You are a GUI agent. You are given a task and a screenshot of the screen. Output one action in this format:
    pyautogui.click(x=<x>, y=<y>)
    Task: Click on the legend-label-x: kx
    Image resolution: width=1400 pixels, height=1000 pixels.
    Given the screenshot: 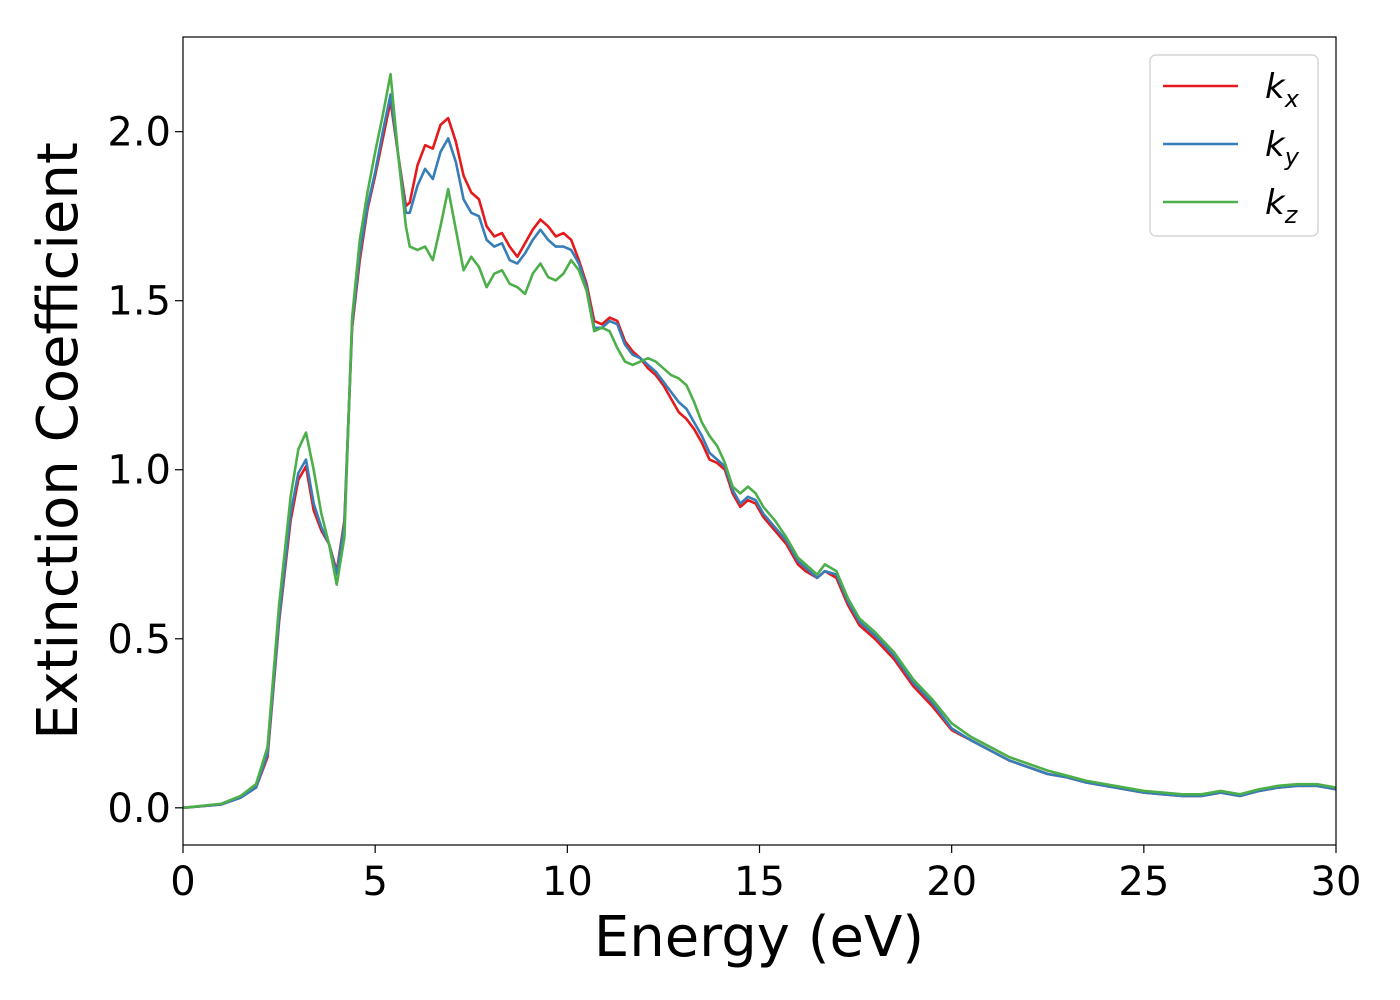 What is the action you would take?
    pyautogui.click(x=1282, y=90)
    